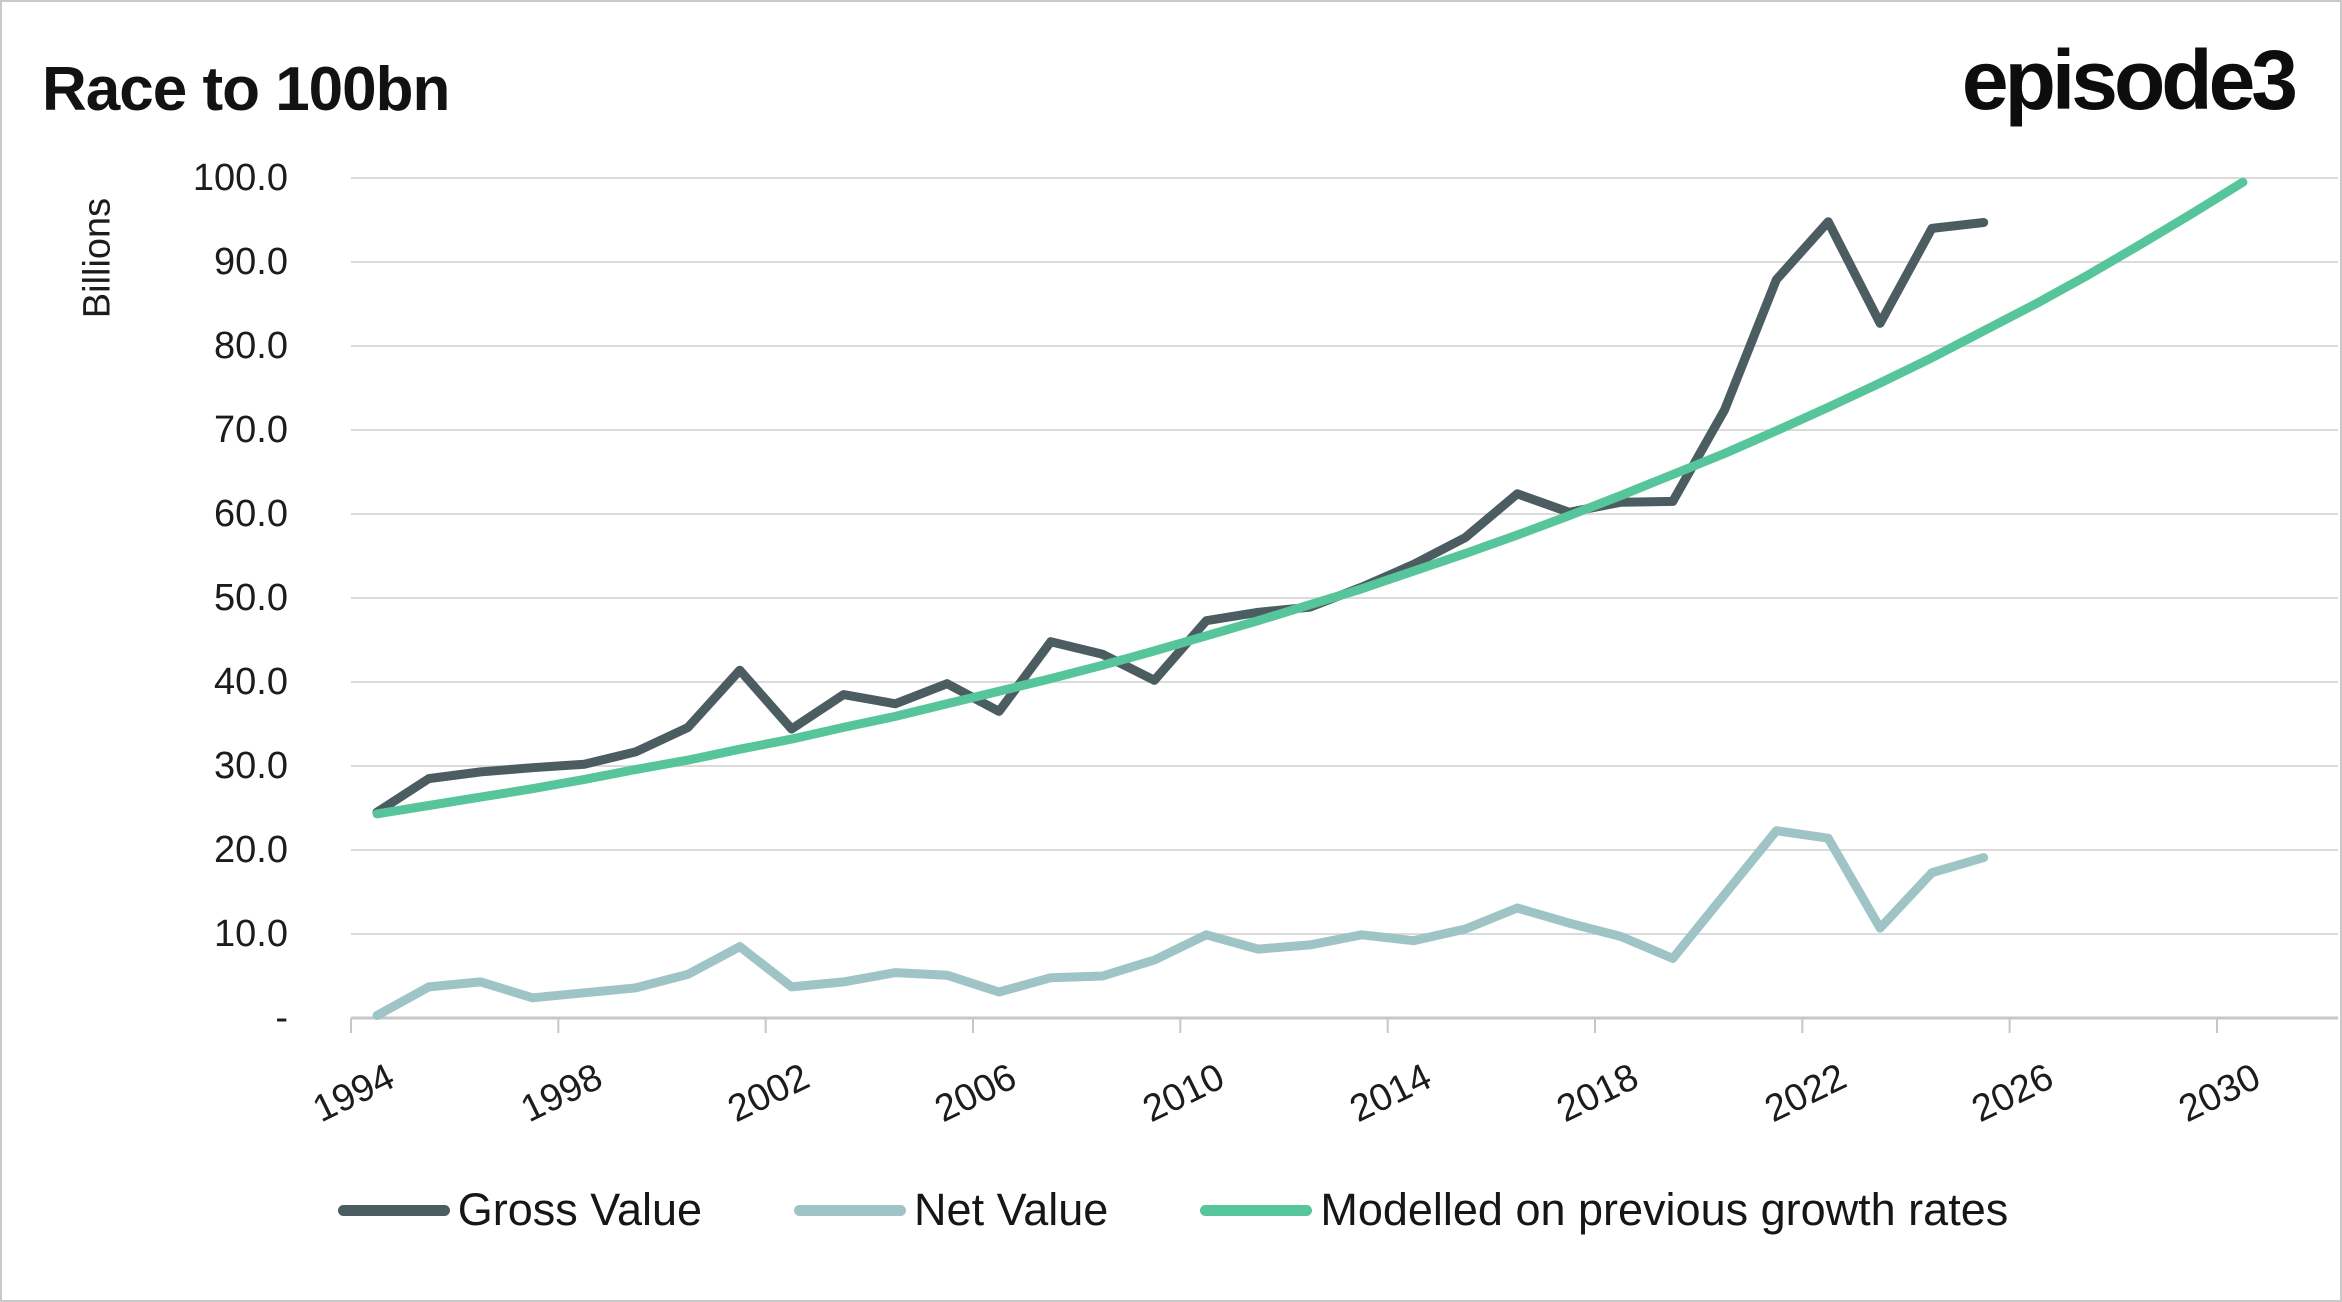  I want to click on y-tick-label: 50.0, so click(251, 598).